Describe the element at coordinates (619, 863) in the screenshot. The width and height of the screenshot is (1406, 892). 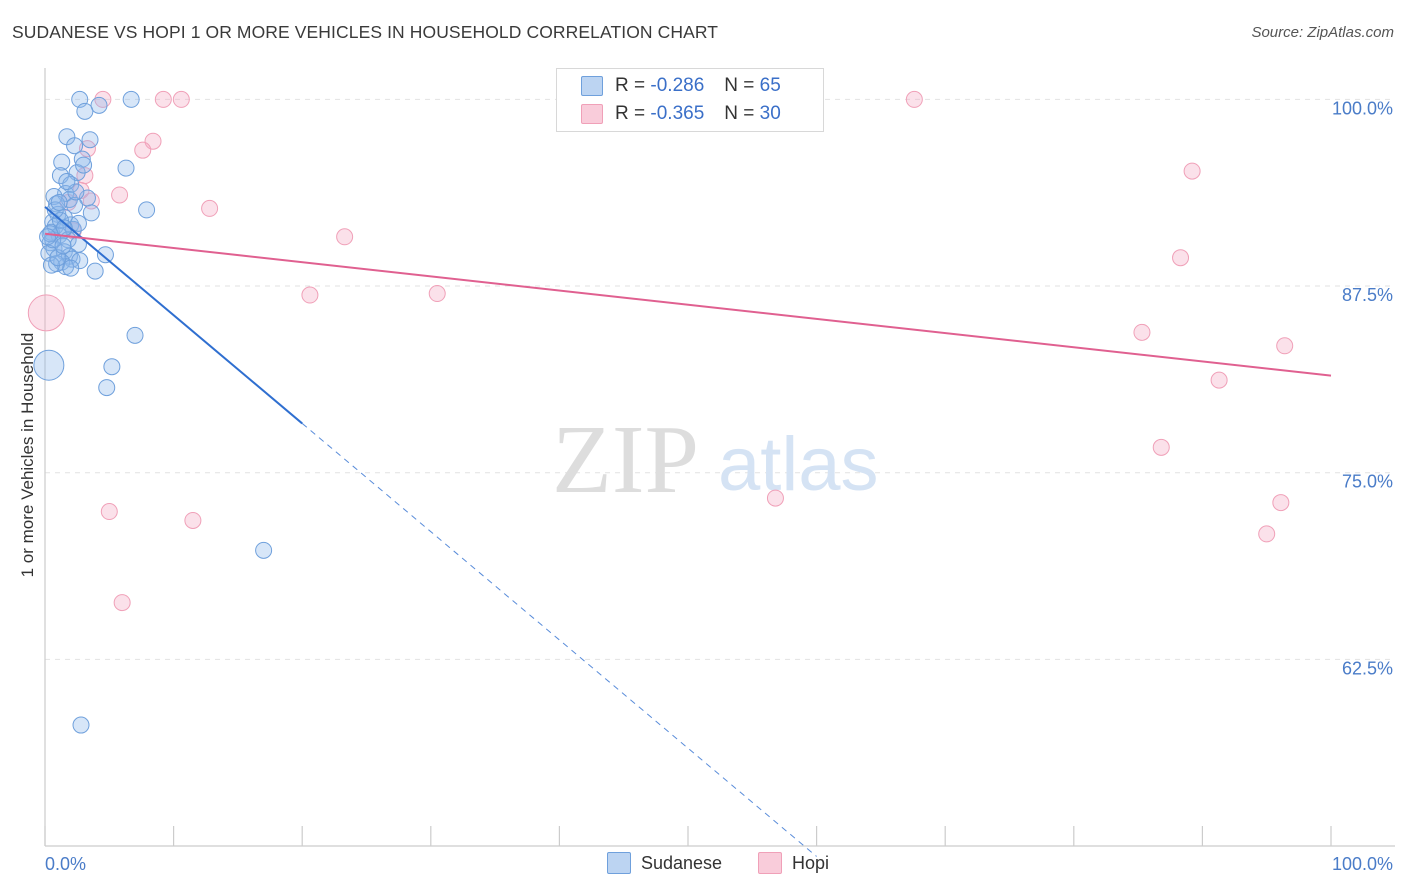
I see `bottom-sudanese-swatch` at that location.